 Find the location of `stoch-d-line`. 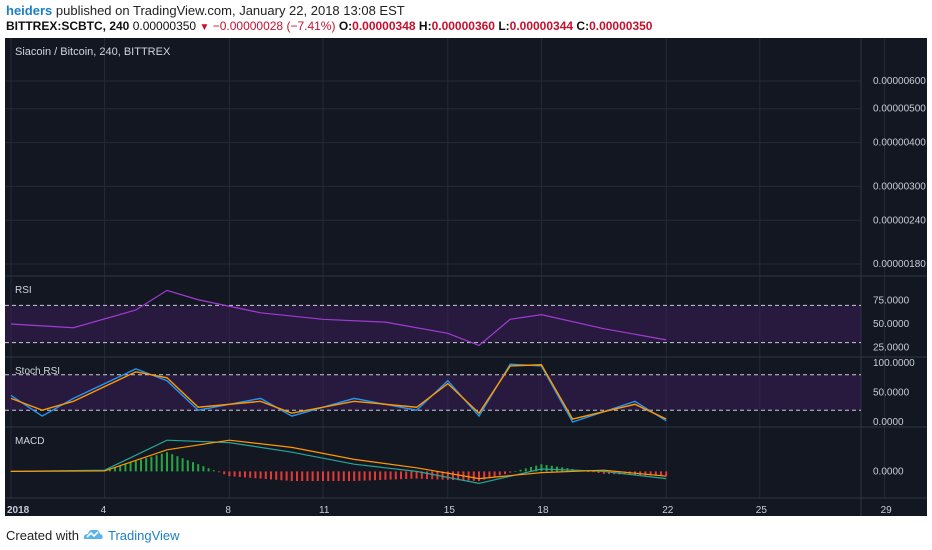

stoch-d-line is located at coordinates (338, 392).